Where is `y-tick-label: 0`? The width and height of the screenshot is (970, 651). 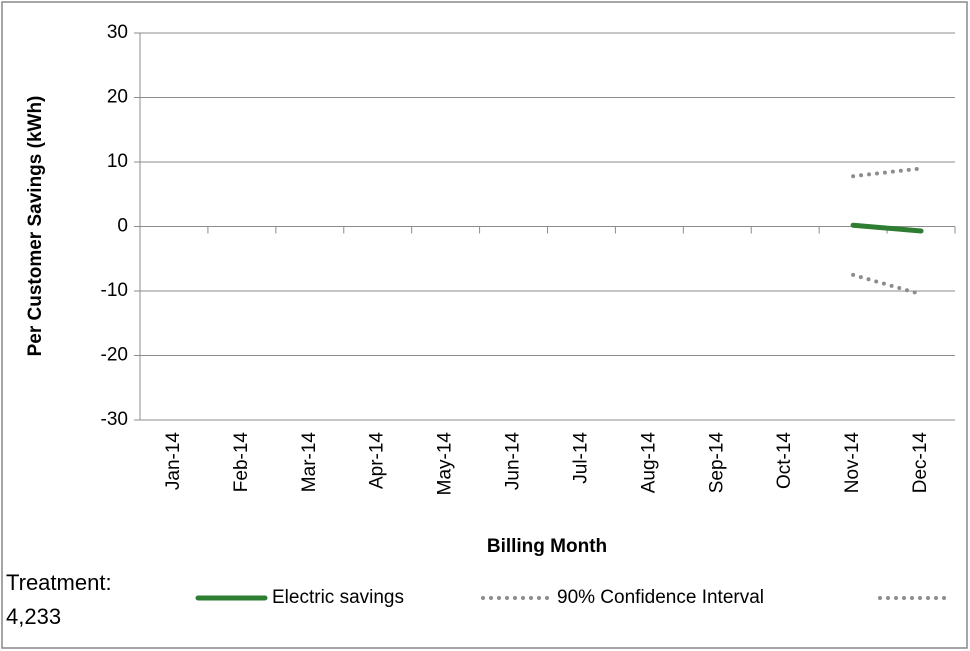
y-tick-label: 0 is located at coordinates (122, 226).